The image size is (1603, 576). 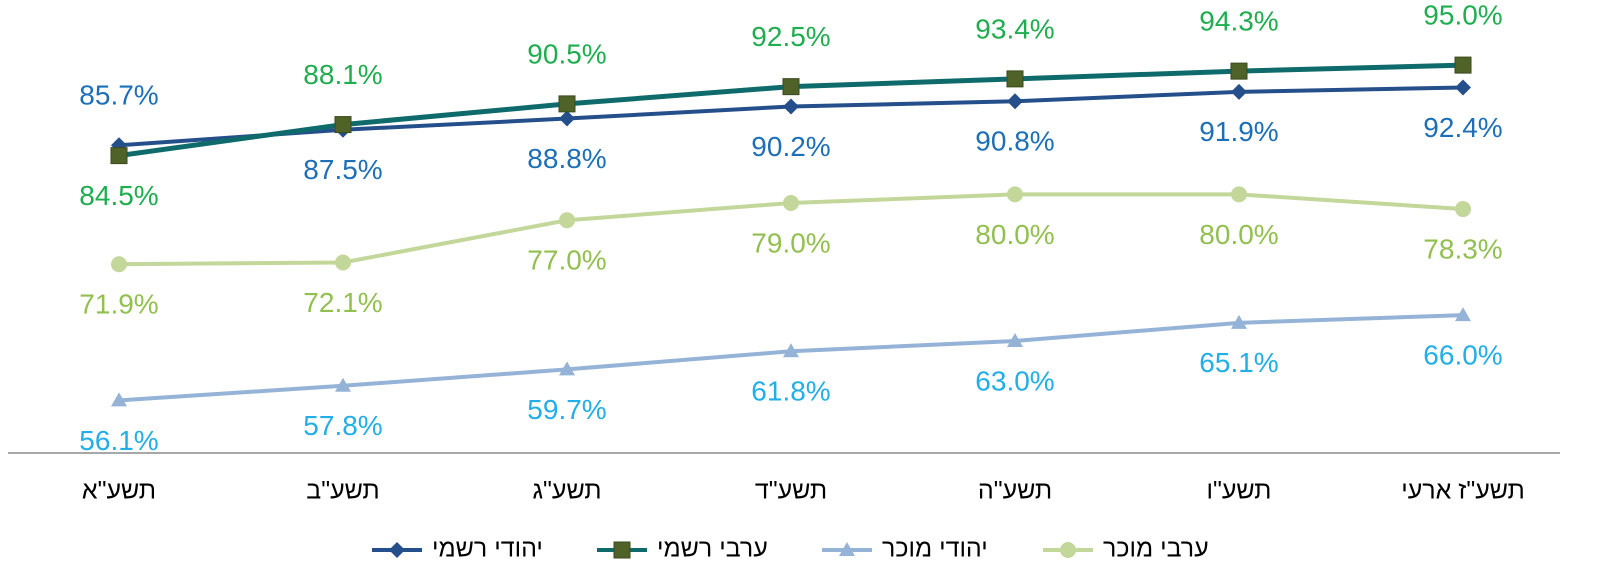 I want to click on data-label: 72.1%, so click(x=342, y=302).